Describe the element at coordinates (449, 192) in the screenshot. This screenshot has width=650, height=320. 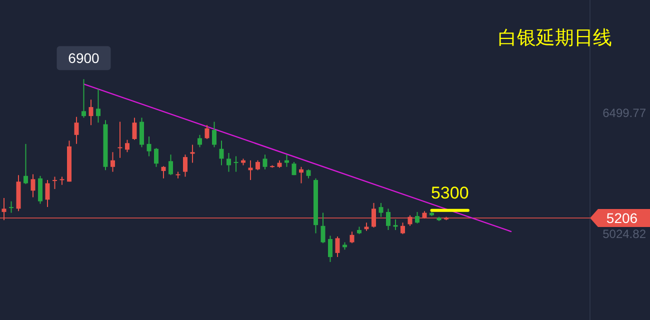
I see `ref-line-label: 5300` at that location.